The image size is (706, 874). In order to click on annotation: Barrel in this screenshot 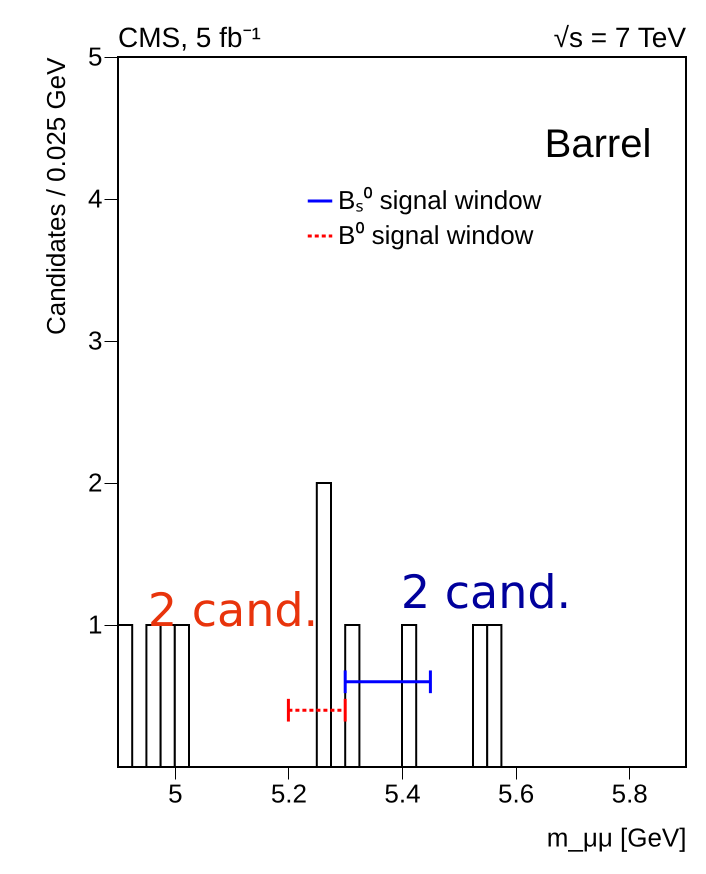, I will do `click(598, 144)`.